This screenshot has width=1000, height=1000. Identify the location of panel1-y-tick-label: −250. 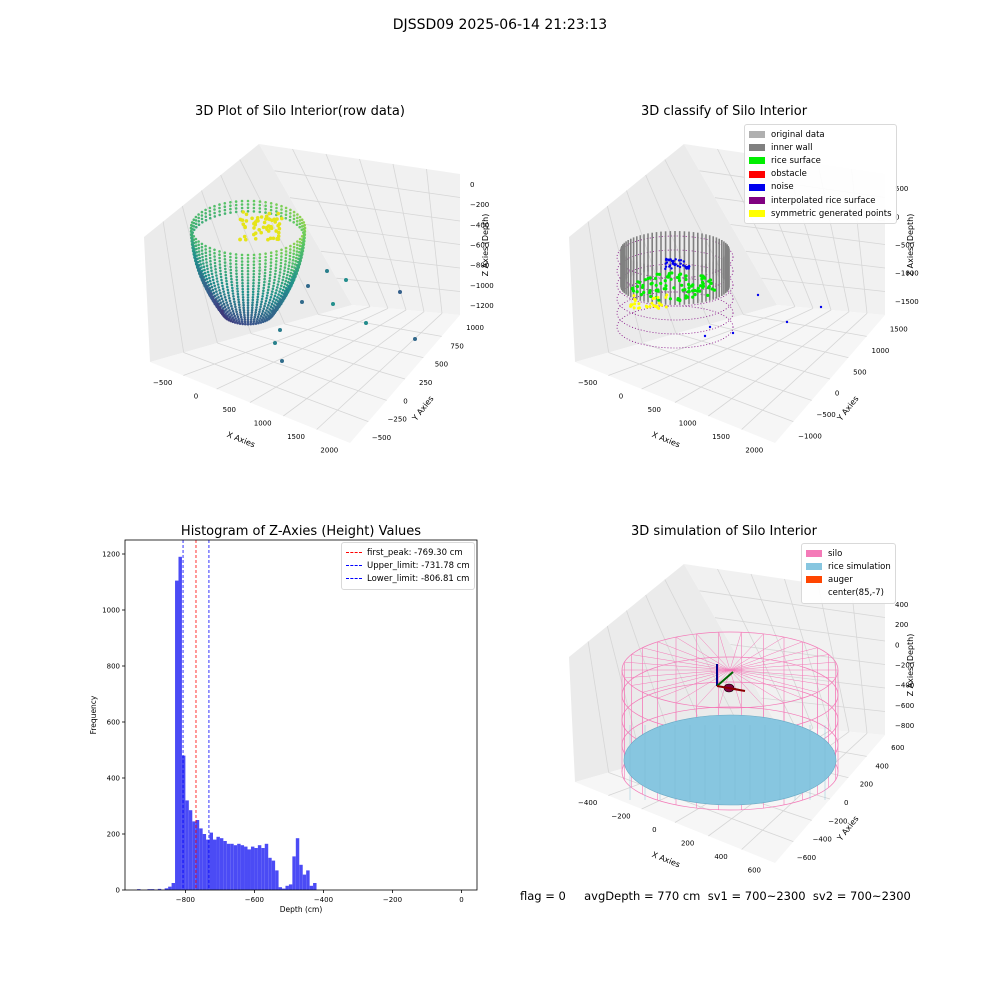
(397, 420).